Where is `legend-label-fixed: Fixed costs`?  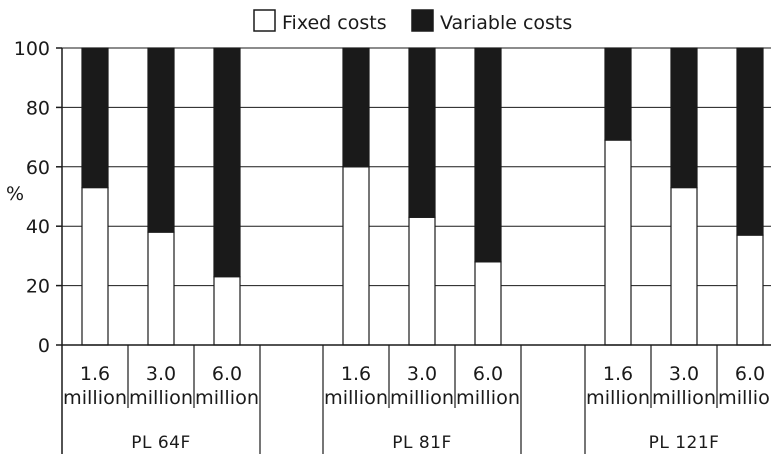
legend-label-fixed: Fixed costs is located at coordinates (334, 23).